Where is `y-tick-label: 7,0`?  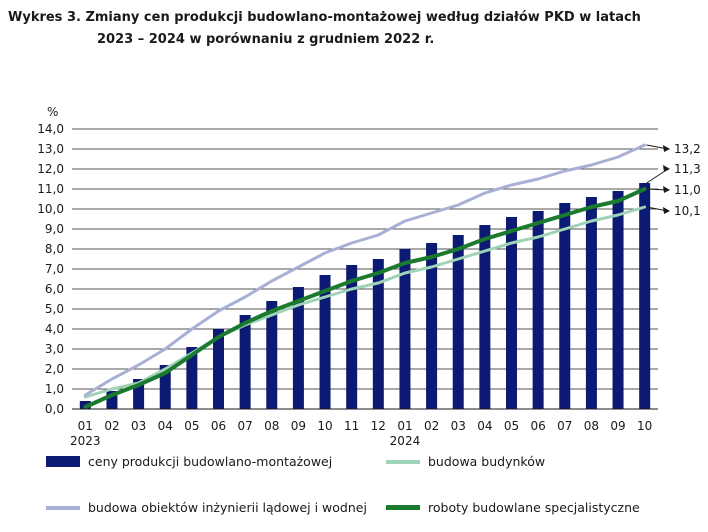 y-tick-label: 7,0 is located at coordinates (54, 269).